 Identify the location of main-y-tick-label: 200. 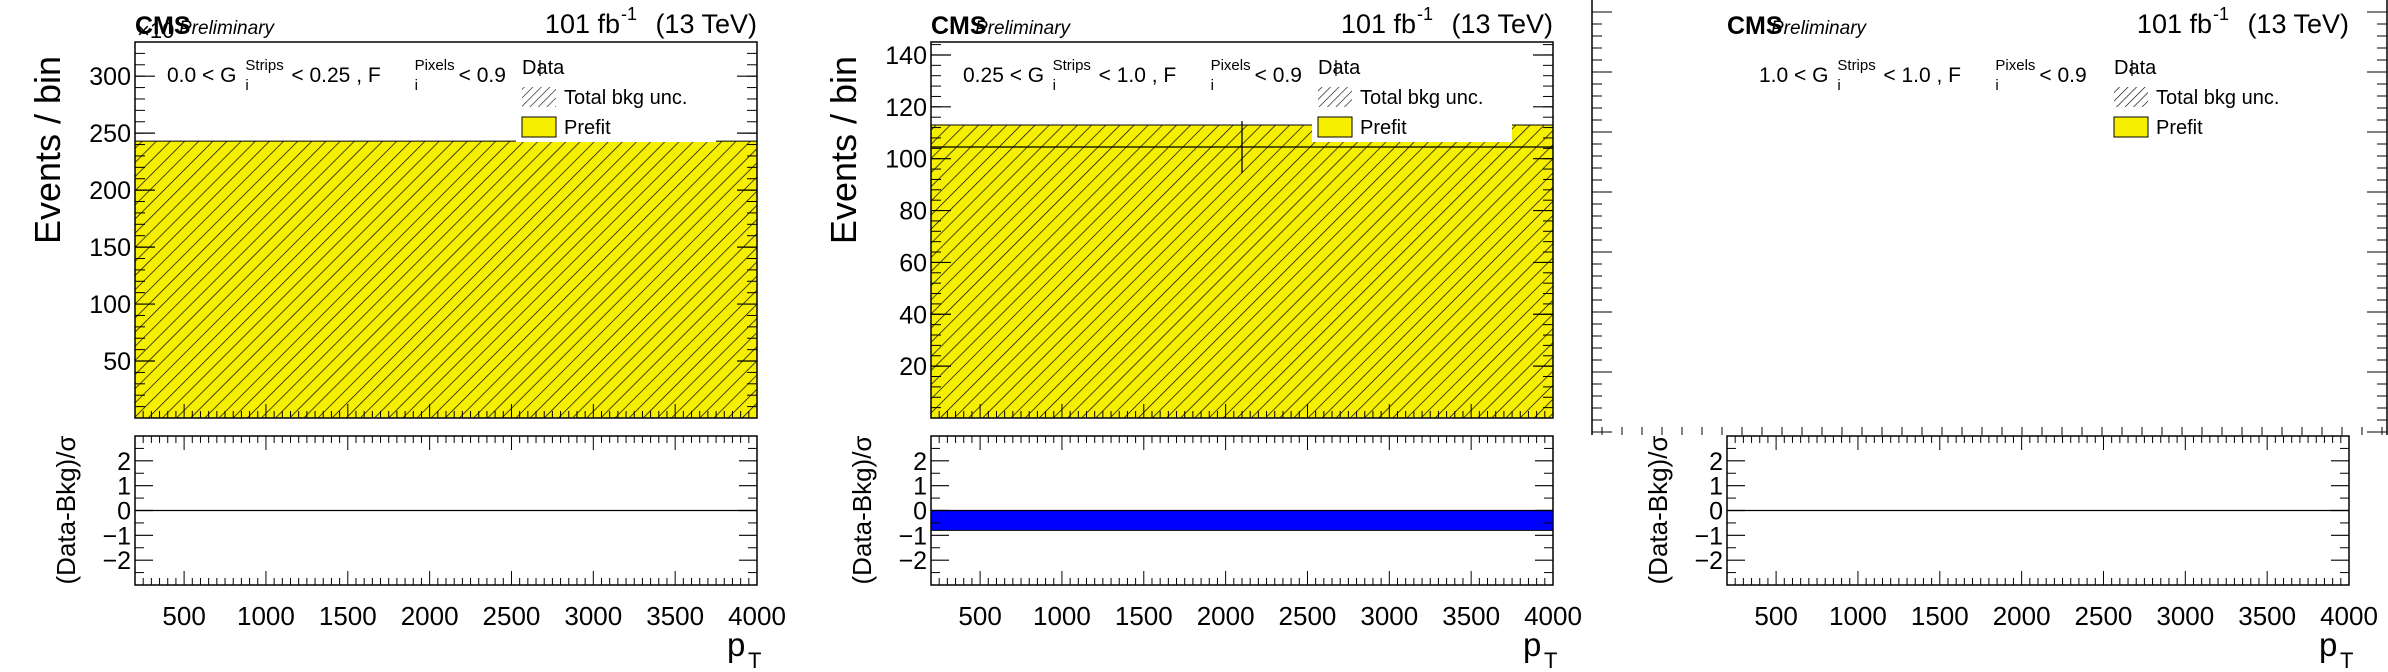
(110, 191).